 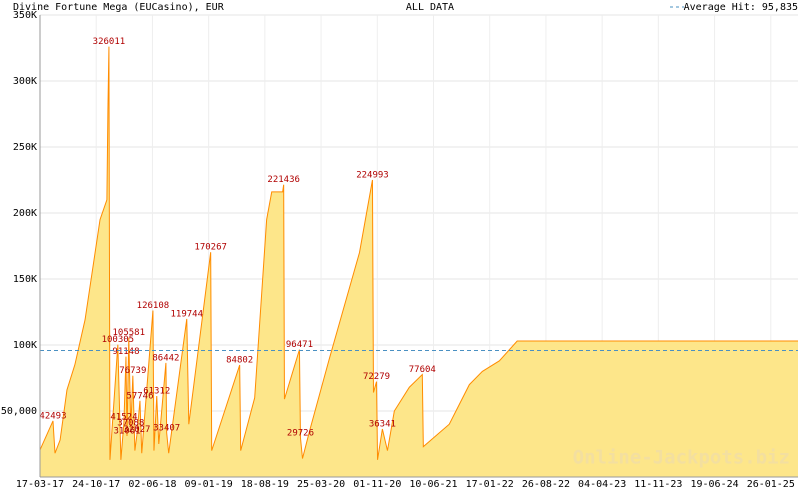 What do you see at coordinates (129, 333) in the screenshot?
I see `value-label: 105581` at bounding box center [129, 333].